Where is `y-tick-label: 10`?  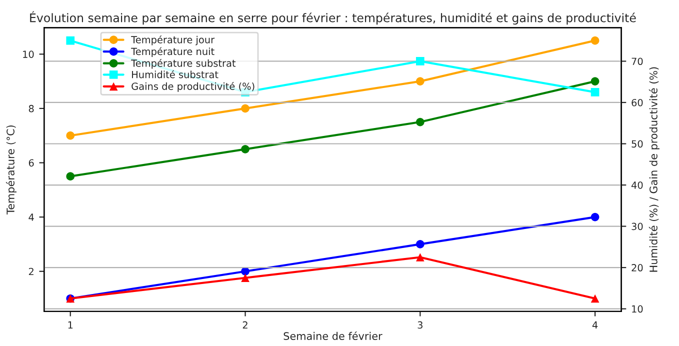 y-tick-label: 10 is located at coordinates (28, 54).